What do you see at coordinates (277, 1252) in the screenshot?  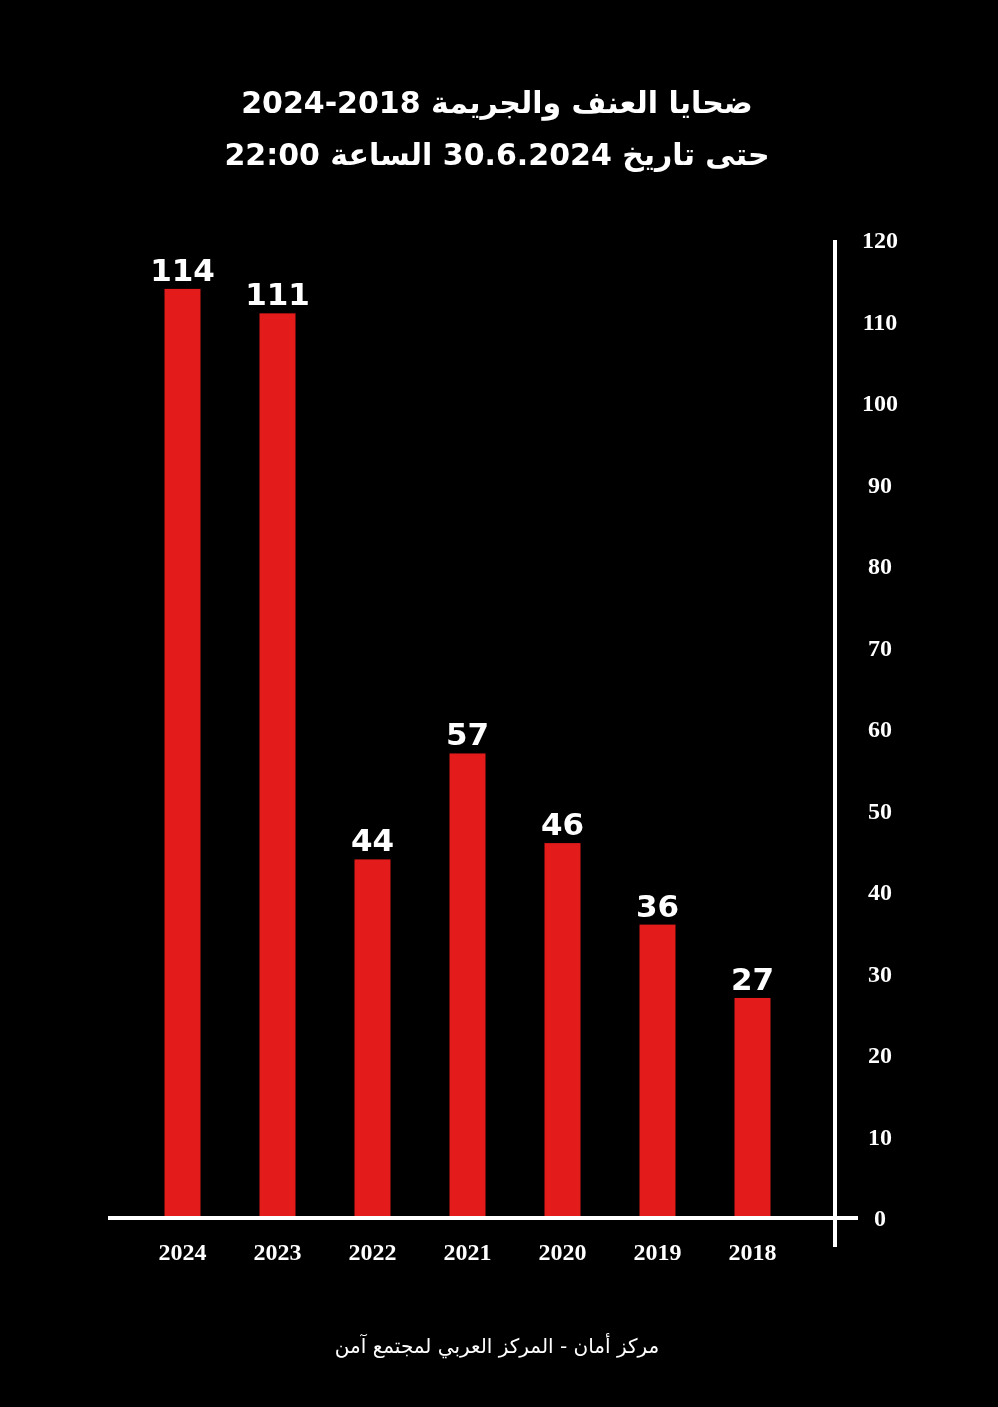 I see `x-tick-label: 2023` at bounding box center [277, 1252].